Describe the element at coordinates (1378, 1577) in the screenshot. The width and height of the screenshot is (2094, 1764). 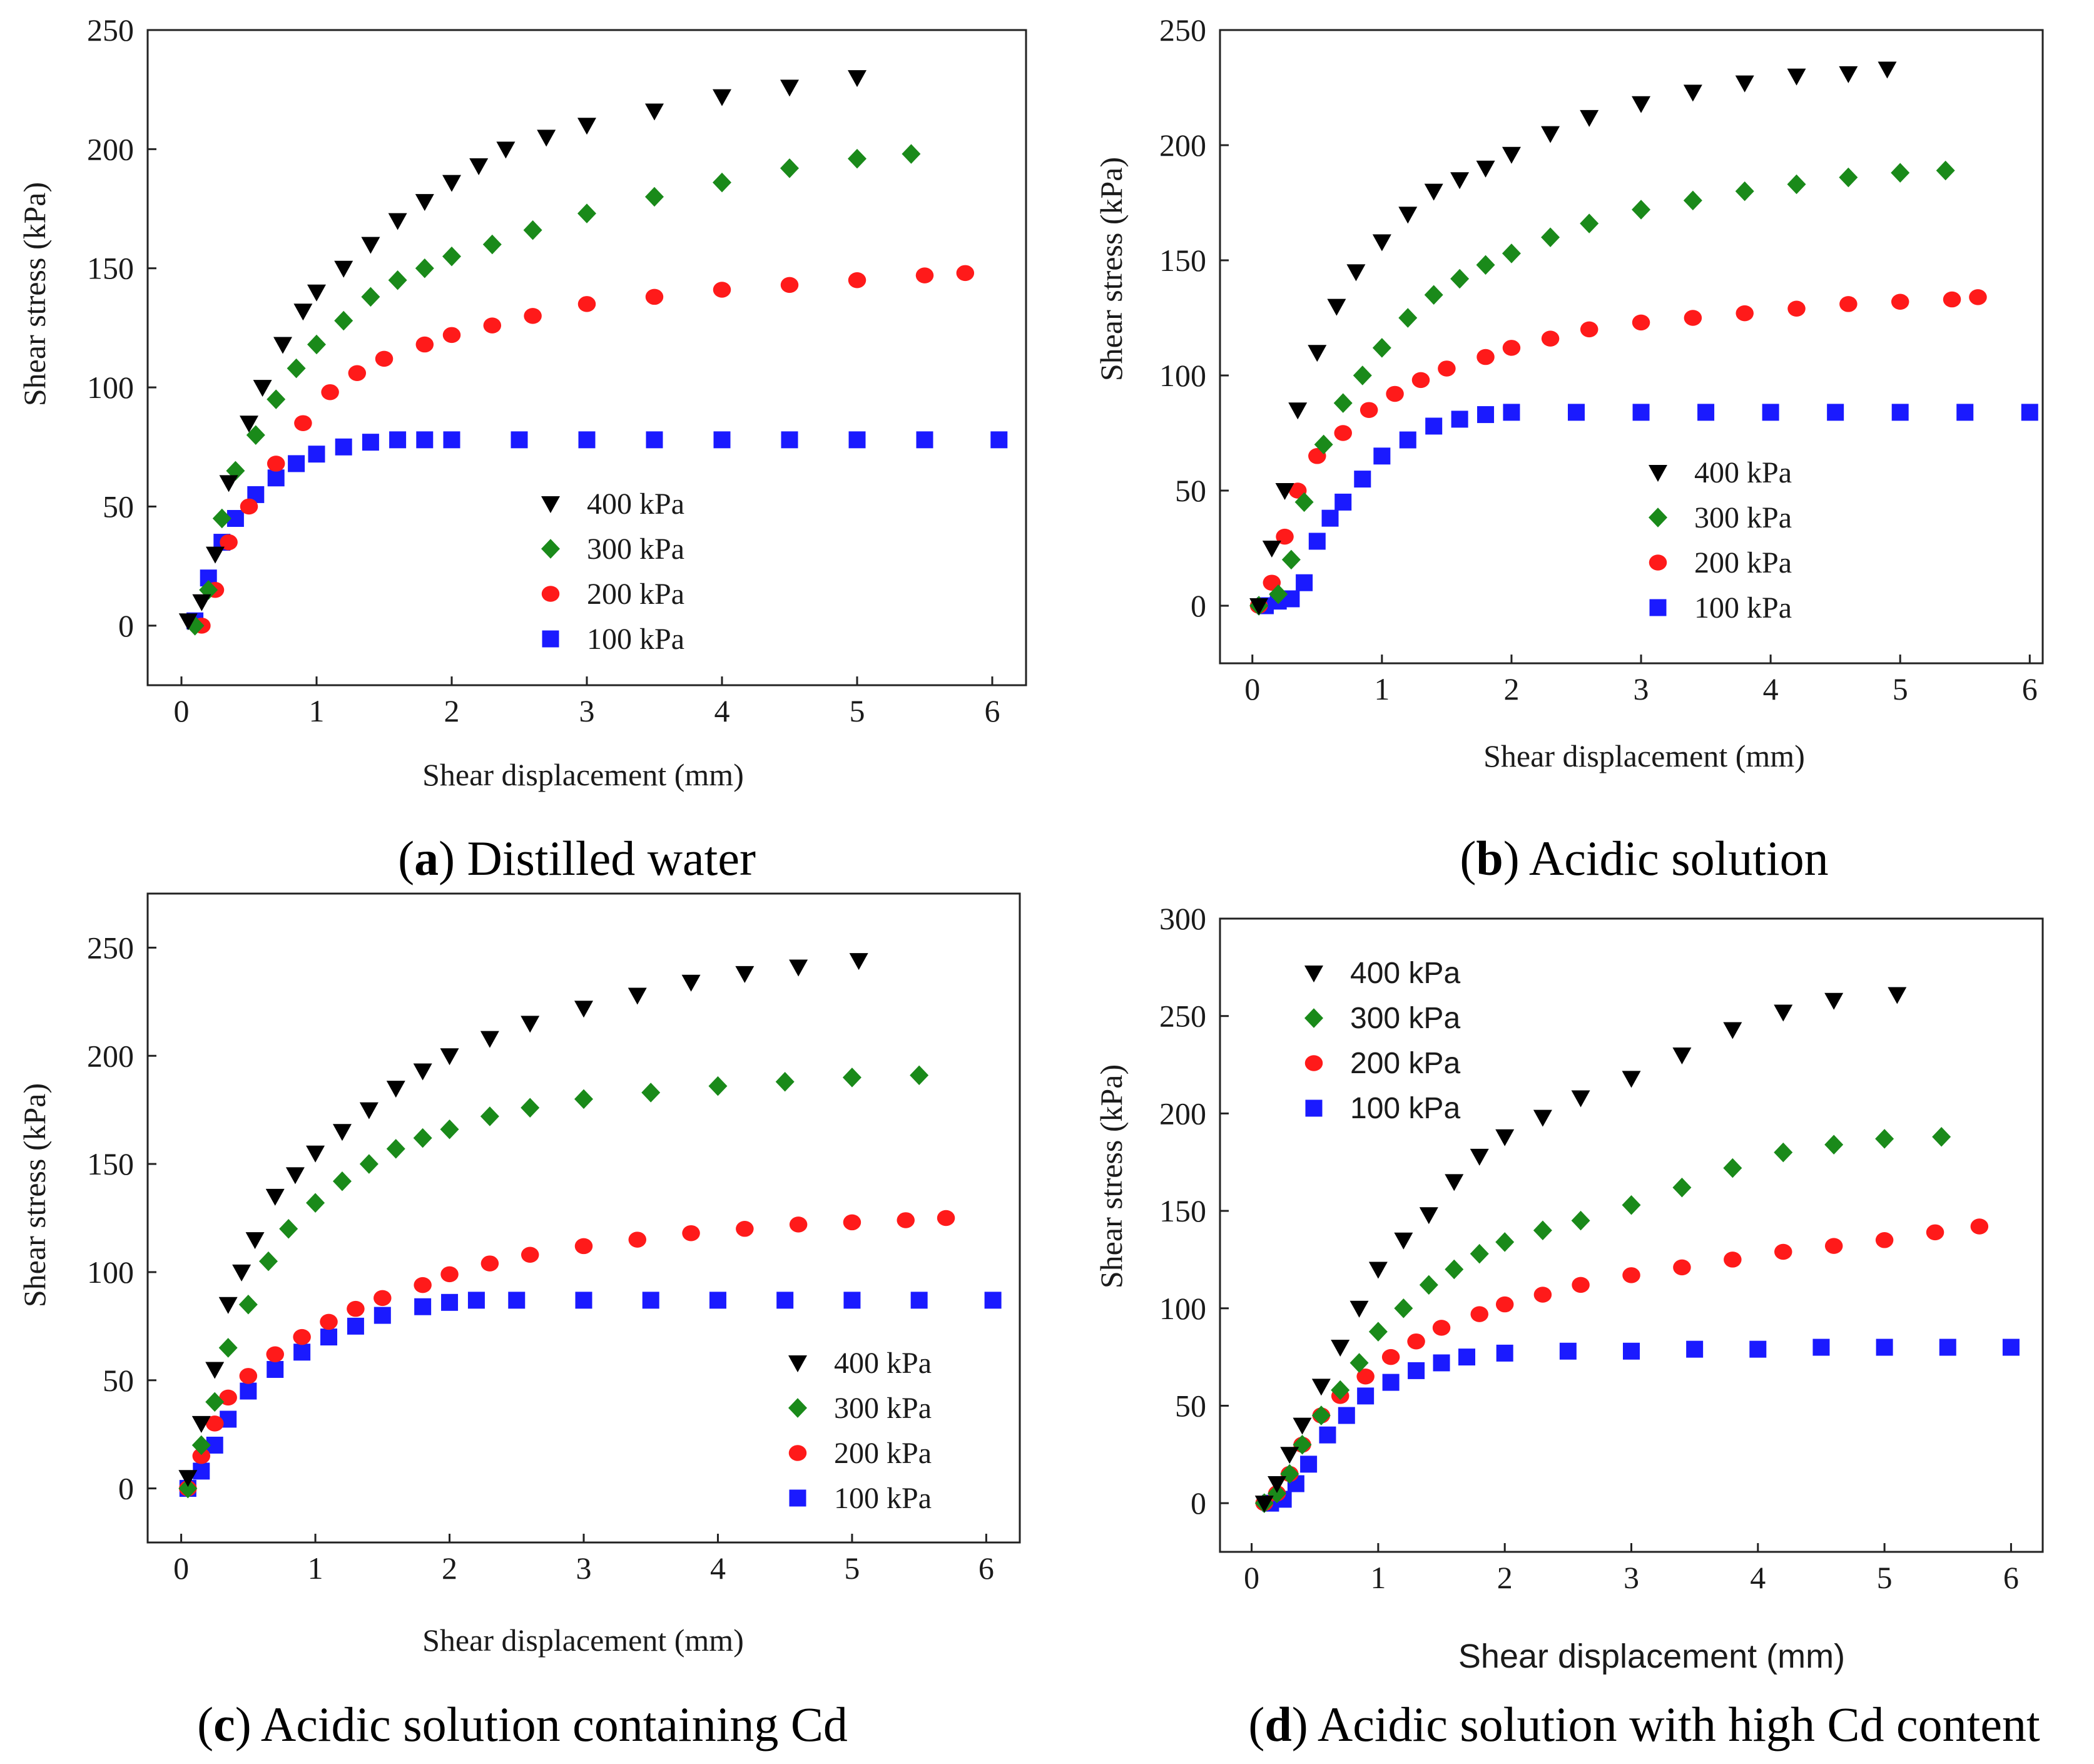
I see `x-tick-label-d-1: 1` at that location.